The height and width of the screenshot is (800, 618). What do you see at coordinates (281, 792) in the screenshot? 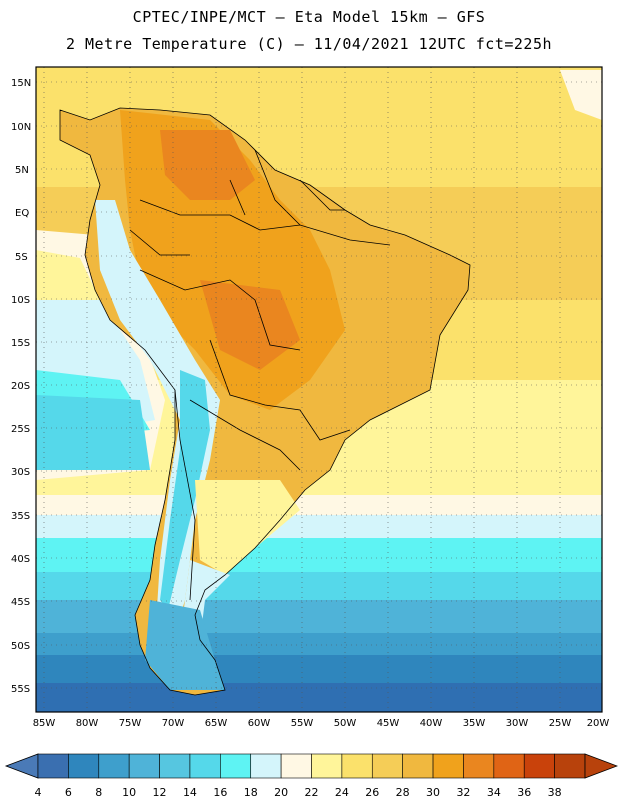
I see `colorbar-label: 20` at bounding box center [281, 792].